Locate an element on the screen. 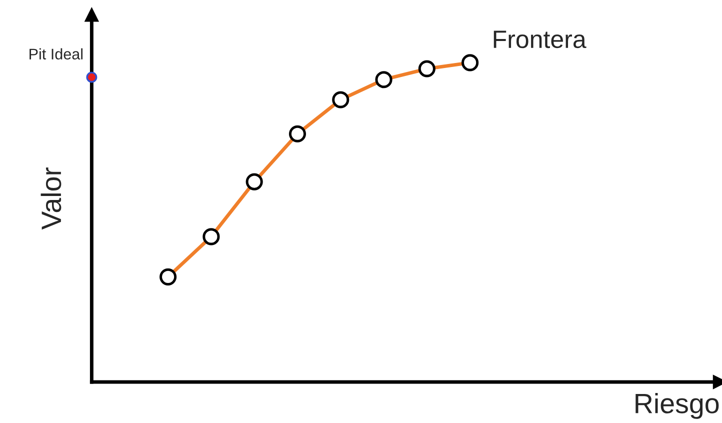  series-label: Frontera is located at coordinates (540, 39).